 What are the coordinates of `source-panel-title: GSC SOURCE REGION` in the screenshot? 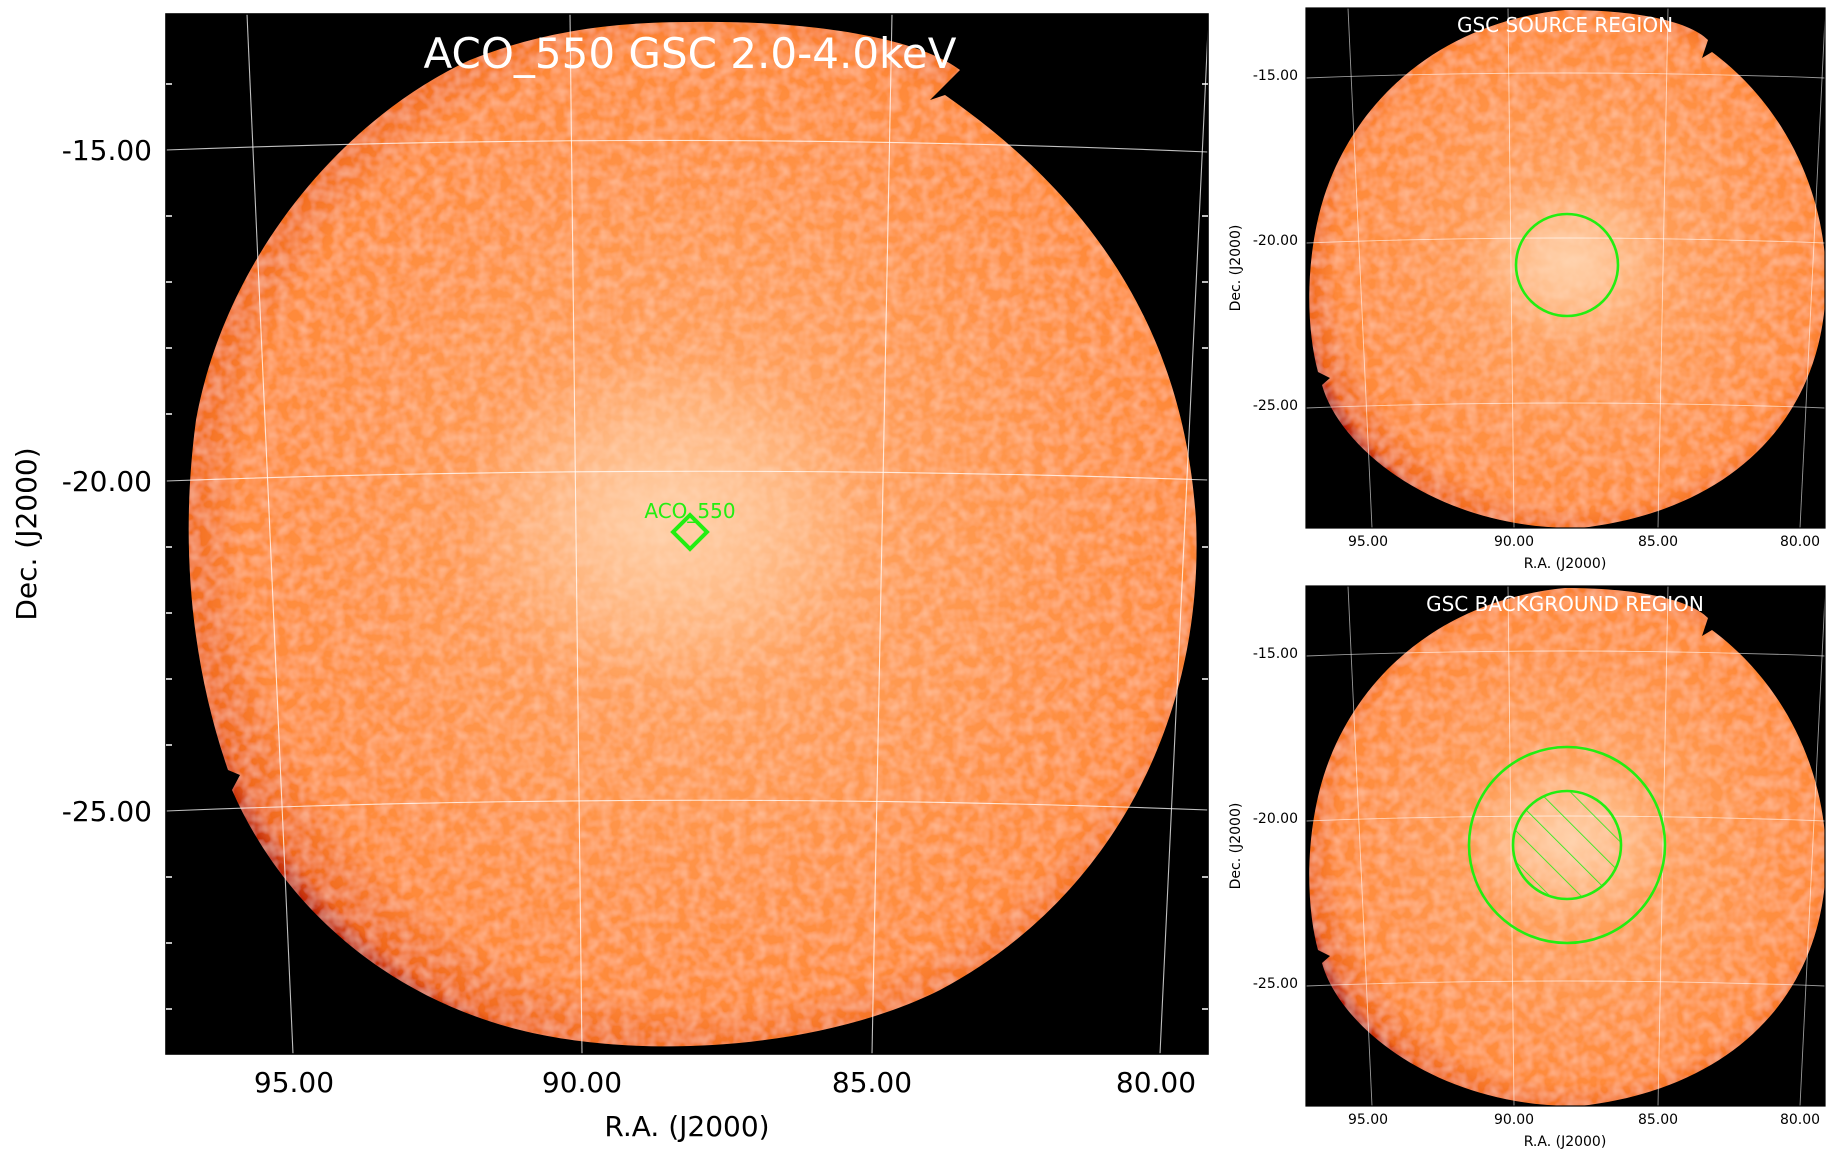 It's located at (1565, 25).